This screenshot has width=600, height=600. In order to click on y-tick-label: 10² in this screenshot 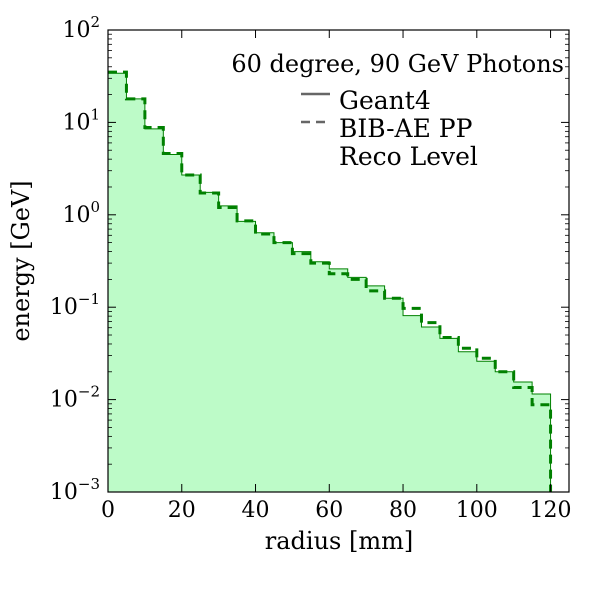, I will do `click(81, 28)`.